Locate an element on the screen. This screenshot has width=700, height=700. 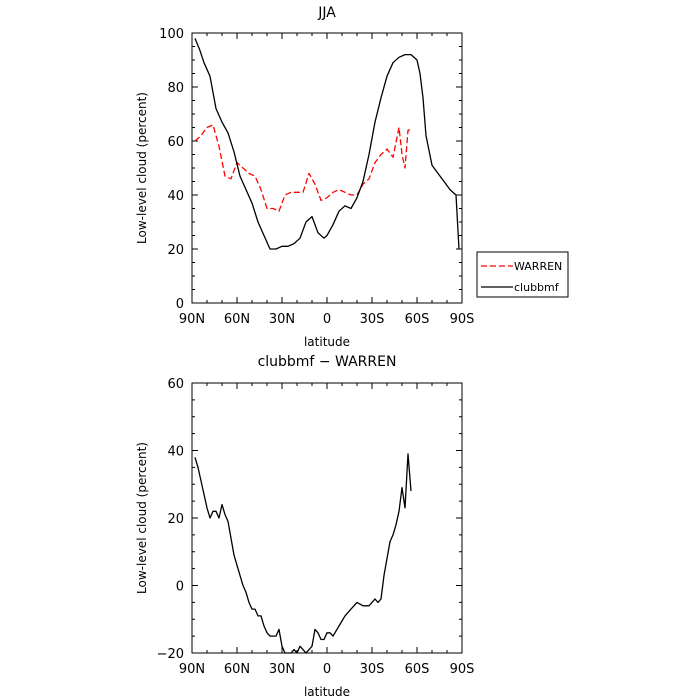
bottom-series is located at coordinates (303, 553).